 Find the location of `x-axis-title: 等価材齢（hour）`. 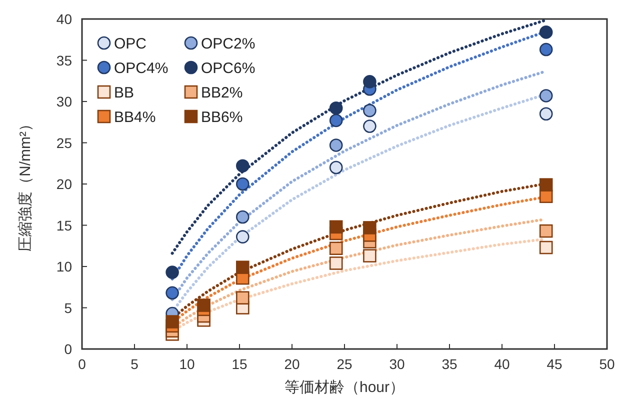

x-axis-title: 等価材齢（hour） is located at coordinates (344, 387).